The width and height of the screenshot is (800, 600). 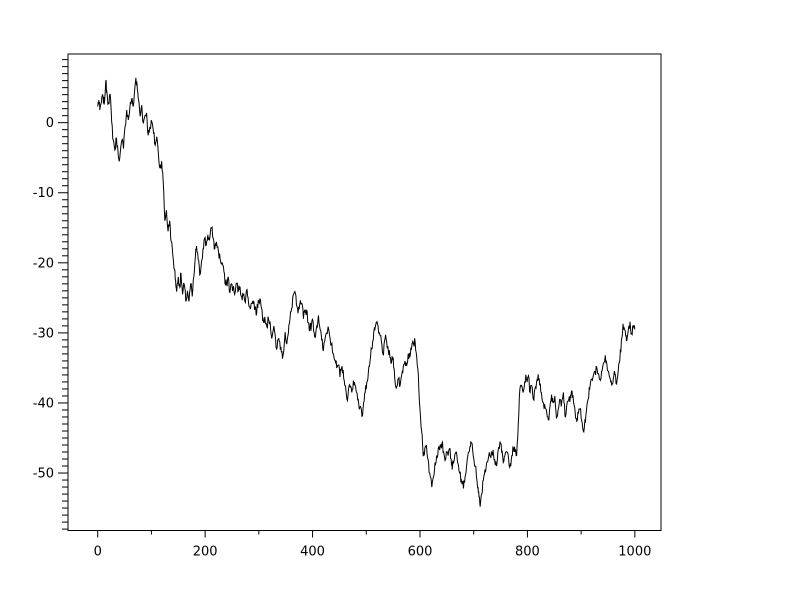 I want to click on y-axis-minor-ticks, so click(x=65, y=294).